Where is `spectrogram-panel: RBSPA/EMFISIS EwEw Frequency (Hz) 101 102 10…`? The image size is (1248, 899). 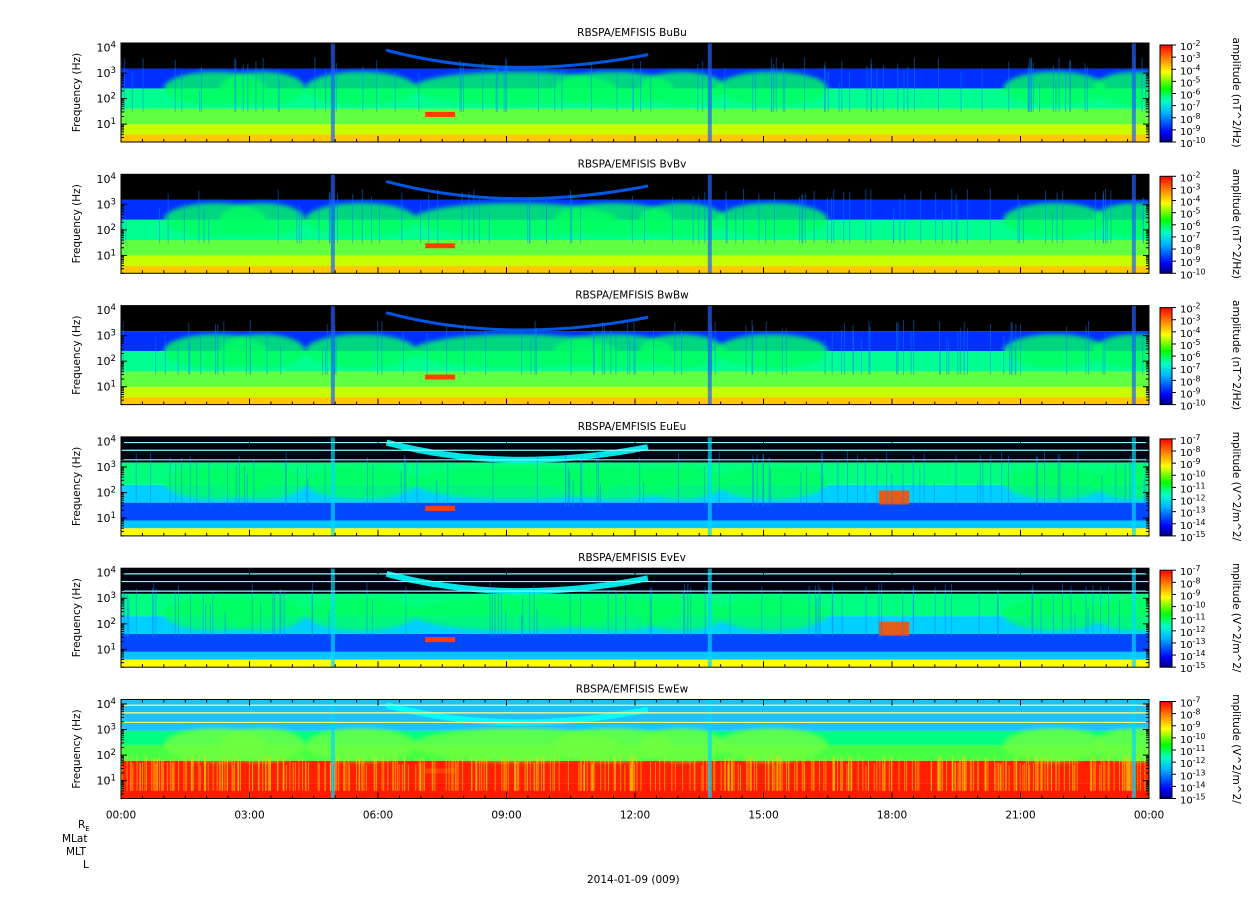
spectrogram-panel: RBSPA/EMFISIS EwEw Frequency (Hz) 101 102 10… is located at coordinates (656, 753).